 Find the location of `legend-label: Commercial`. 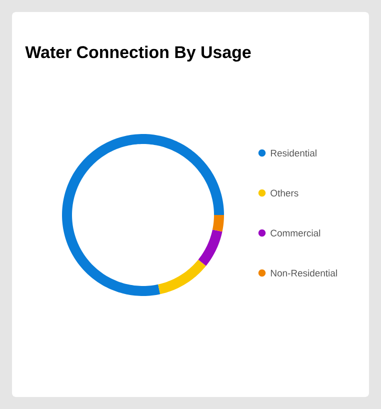

legend-label: Commercial is located at coordinates (295, 233).